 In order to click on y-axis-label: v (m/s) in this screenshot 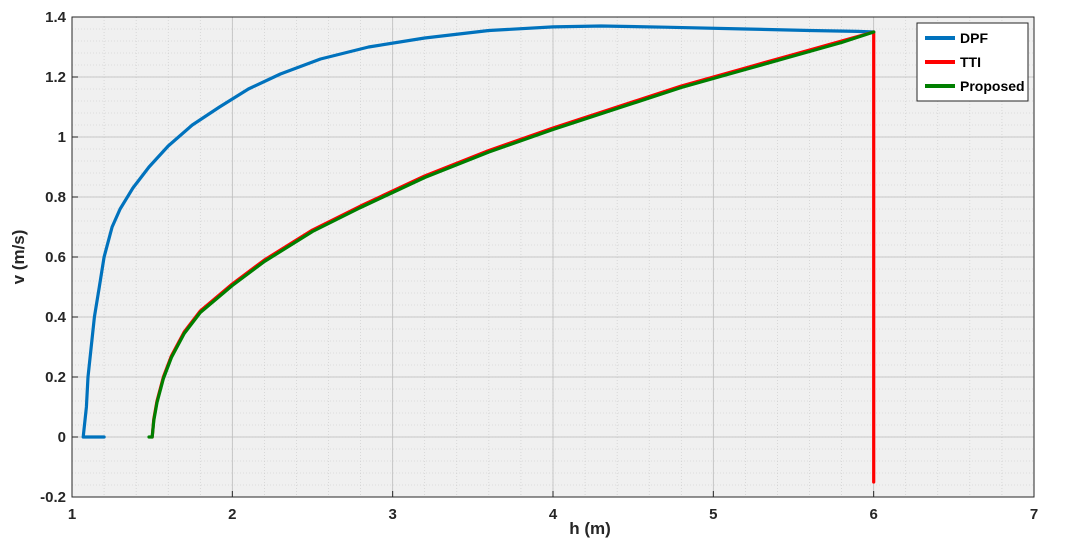, I will do `click(18, 257)`.